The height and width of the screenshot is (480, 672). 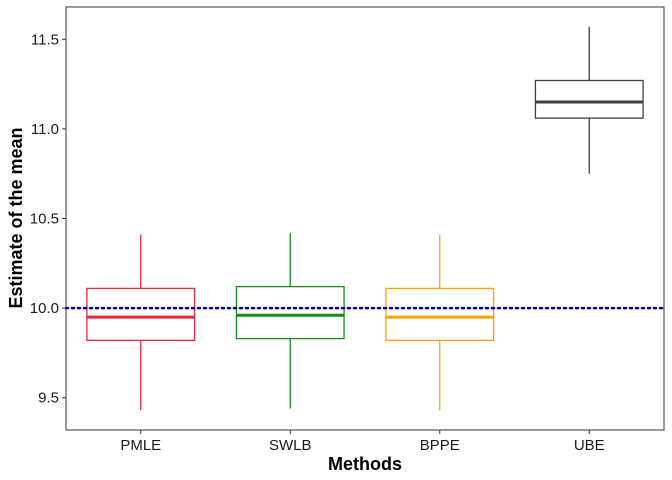 I want to click on y-tick-label: 11.5, so click(x=45, y=39).